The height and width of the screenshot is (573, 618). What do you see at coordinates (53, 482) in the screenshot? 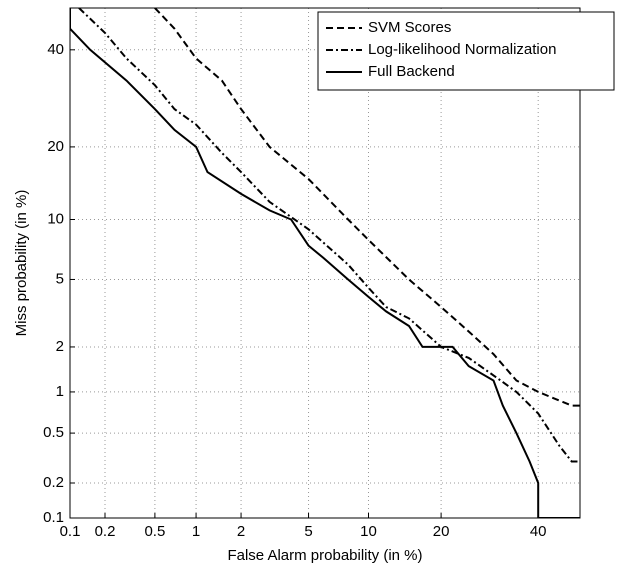
I see `y-tick-label: 0.2` at bounding box center [53, 482].